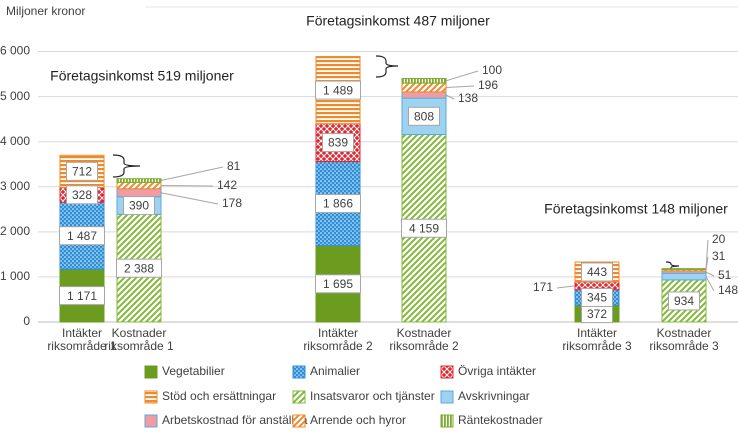  What do you see at coordinates (725, 275) in the screenshot?
I see `value-label: 51` at bounding box center [725, 275].